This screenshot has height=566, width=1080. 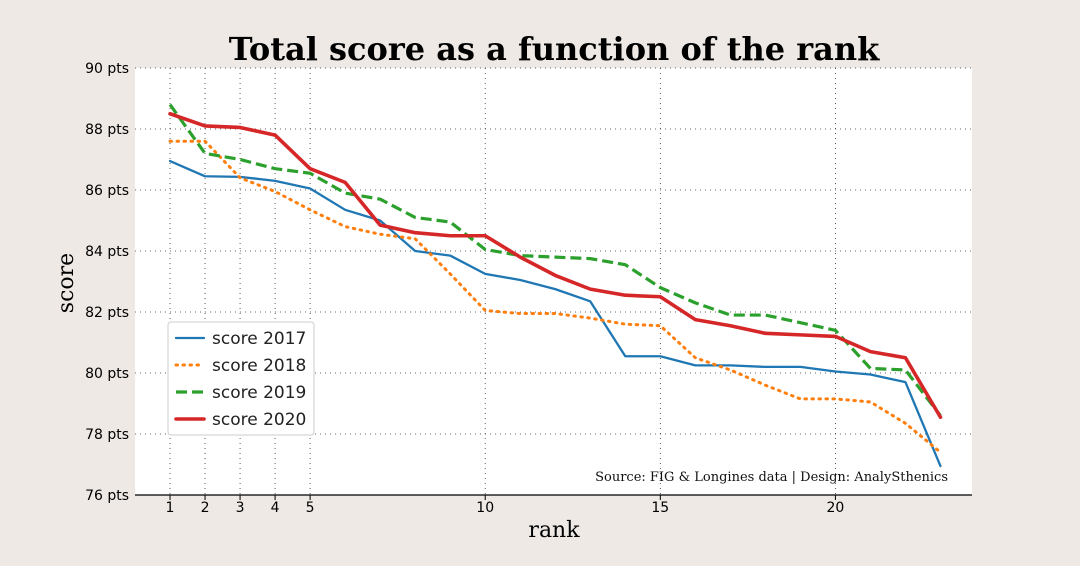 I want to click on y-axis-label: score, so click(x=66, y=283).